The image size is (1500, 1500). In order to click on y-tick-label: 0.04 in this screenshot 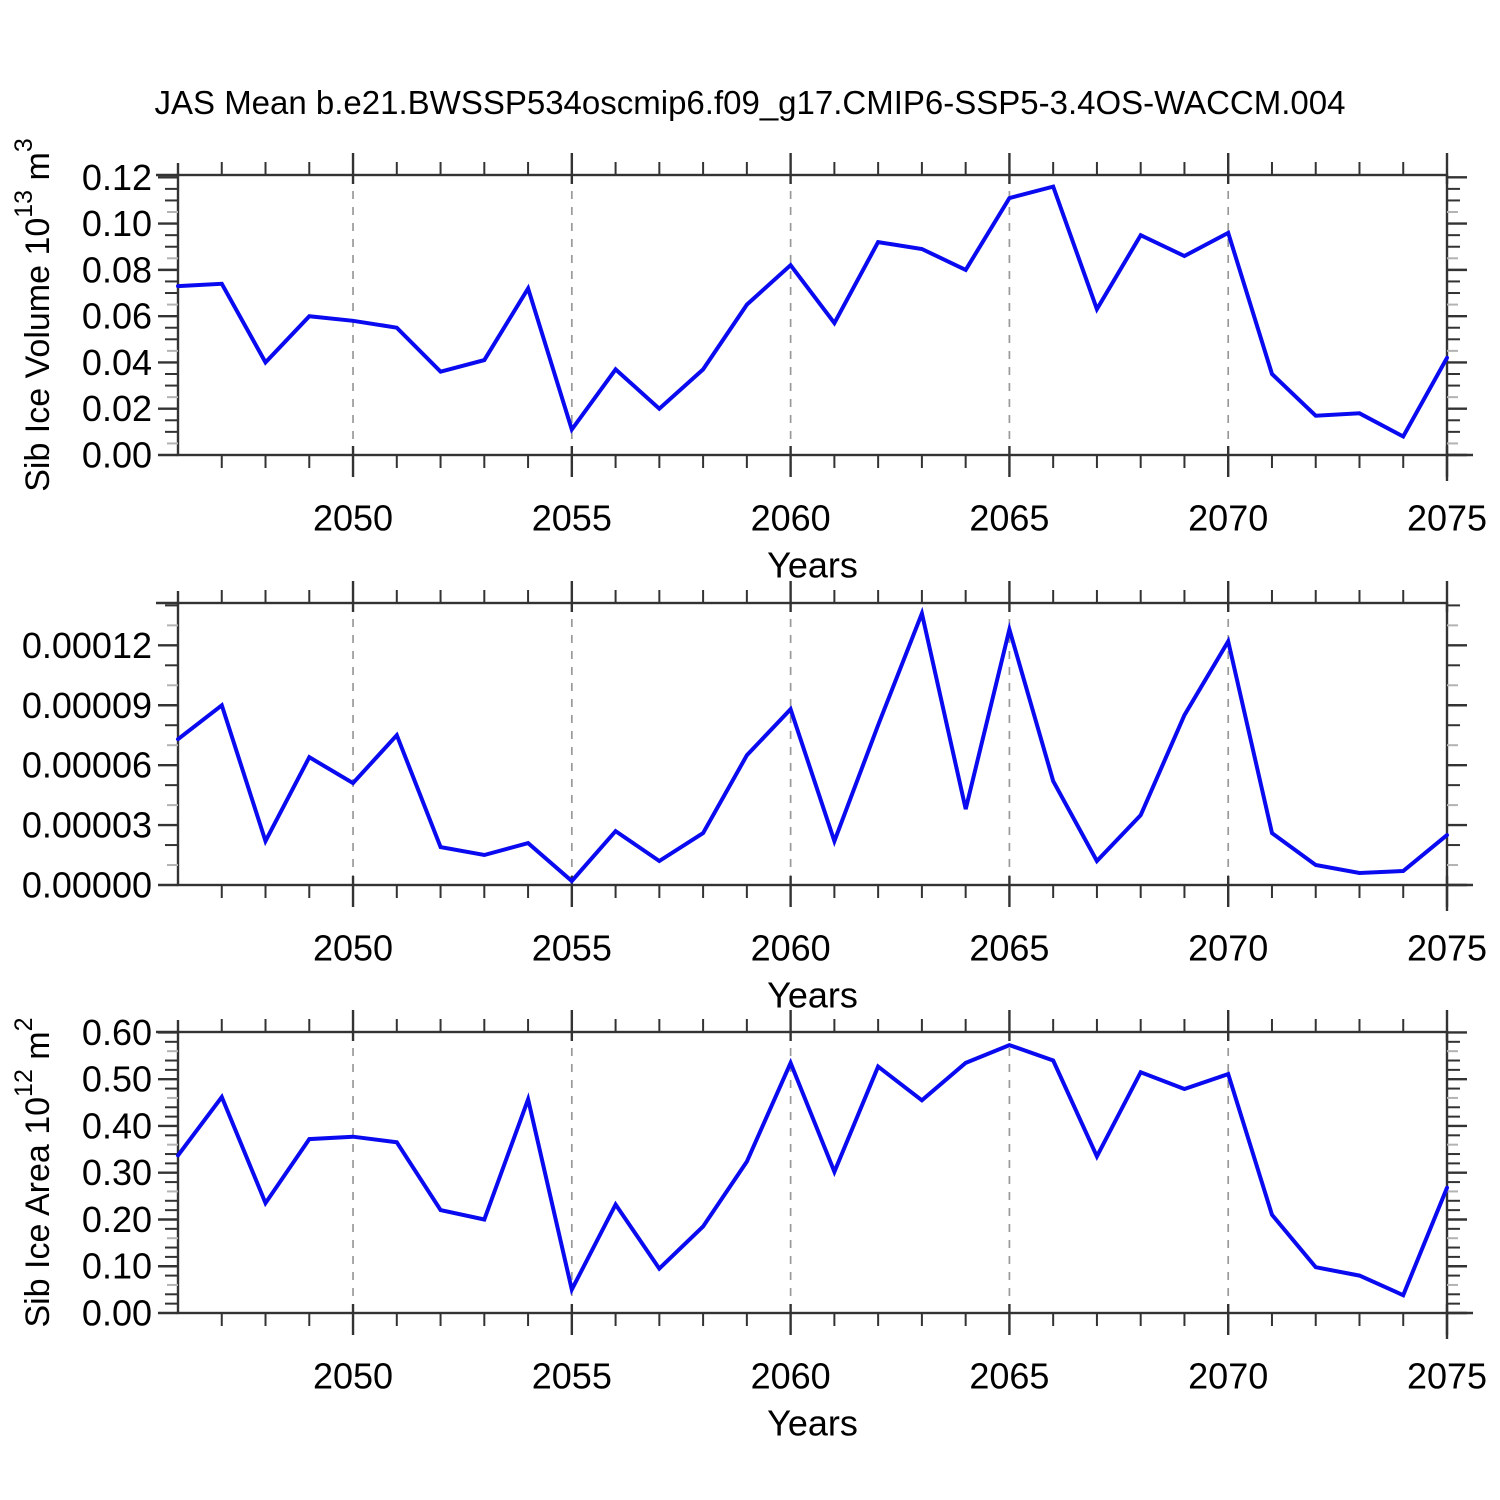, I will do `click(117, 362)`.